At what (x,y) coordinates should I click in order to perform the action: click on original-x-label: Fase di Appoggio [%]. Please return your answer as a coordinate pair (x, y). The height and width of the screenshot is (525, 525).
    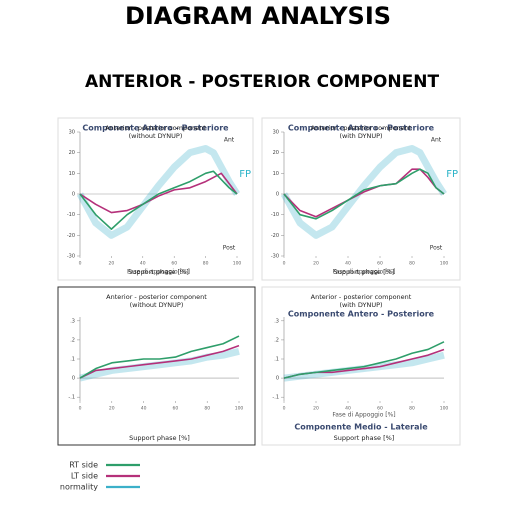
    Looking at the image, I should click on (363, 415).